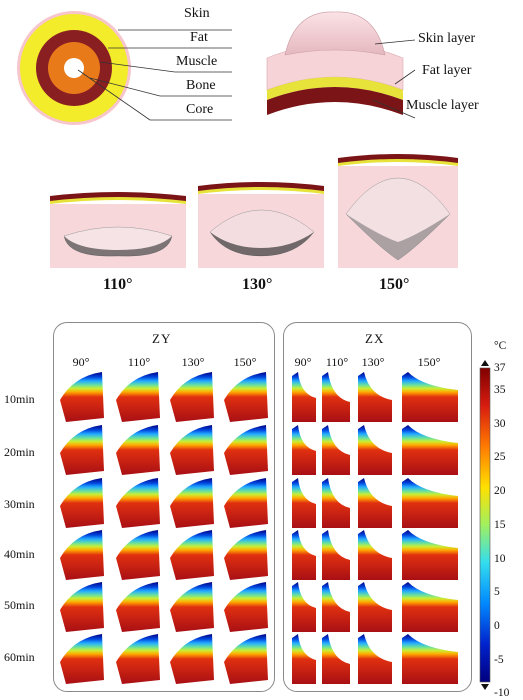 The height and width of the screenshot is (700, 523). I want to click on zy-col-110: 110°, so click(139, 362).